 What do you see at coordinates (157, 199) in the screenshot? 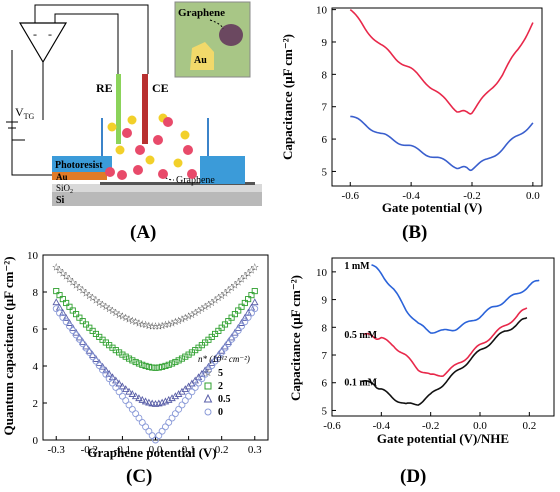
I see `si-layer` at bounding box center [157, 199].